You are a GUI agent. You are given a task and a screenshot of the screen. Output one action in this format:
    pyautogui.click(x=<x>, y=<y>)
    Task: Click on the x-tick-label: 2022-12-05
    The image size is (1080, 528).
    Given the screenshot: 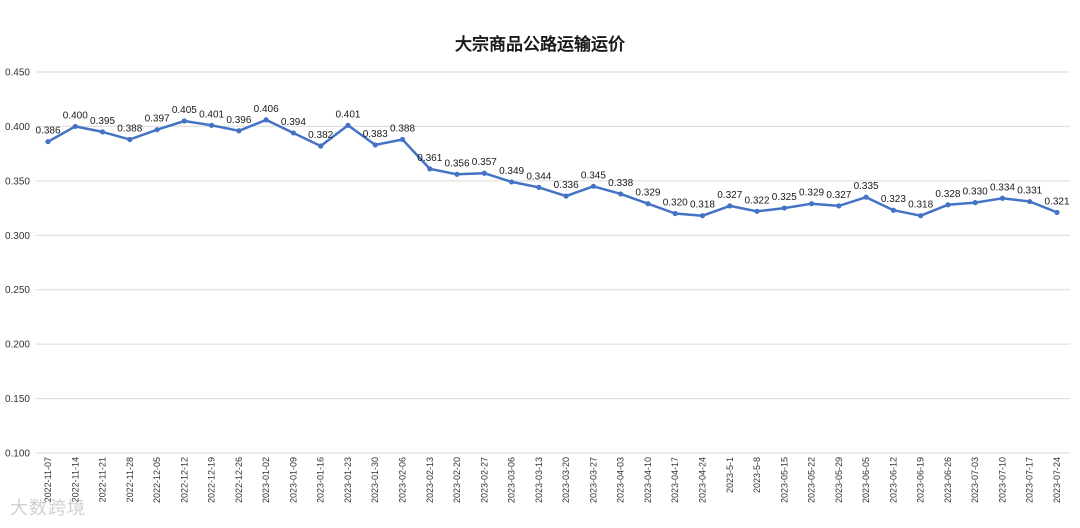 What is the action you would take?
    pyautogui.click(x=157, y=480)
    